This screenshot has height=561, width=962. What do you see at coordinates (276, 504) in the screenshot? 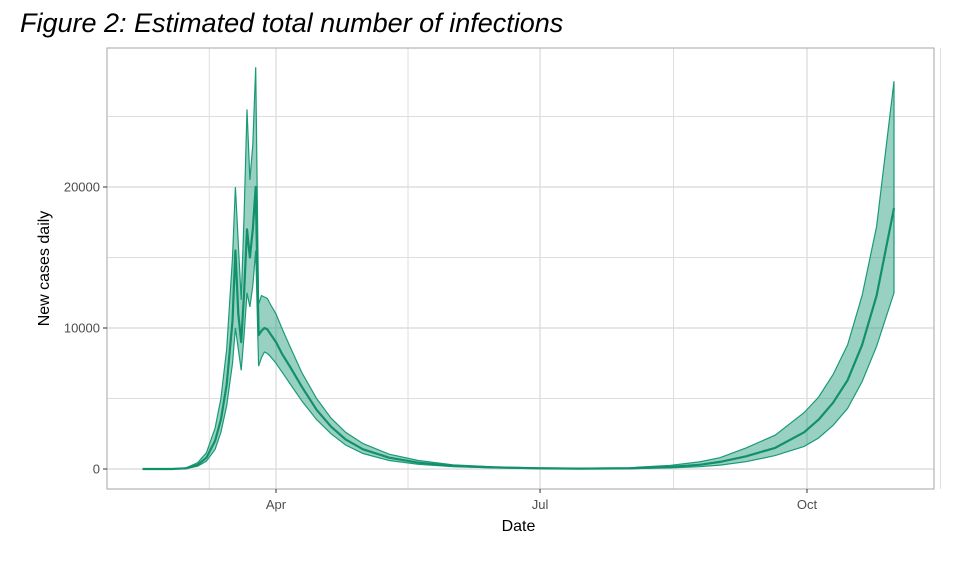
I see `x-tick-label: Apr` at bounding box center [276, 504].